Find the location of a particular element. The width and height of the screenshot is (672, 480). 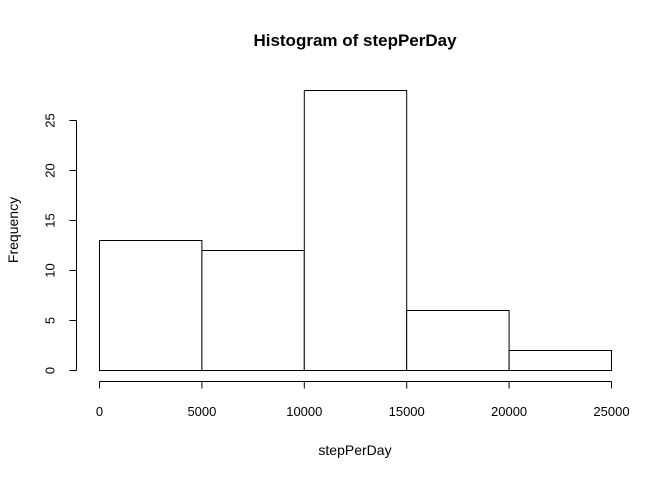

x-tick-label: 15000 is located at coordinates (407, 411).